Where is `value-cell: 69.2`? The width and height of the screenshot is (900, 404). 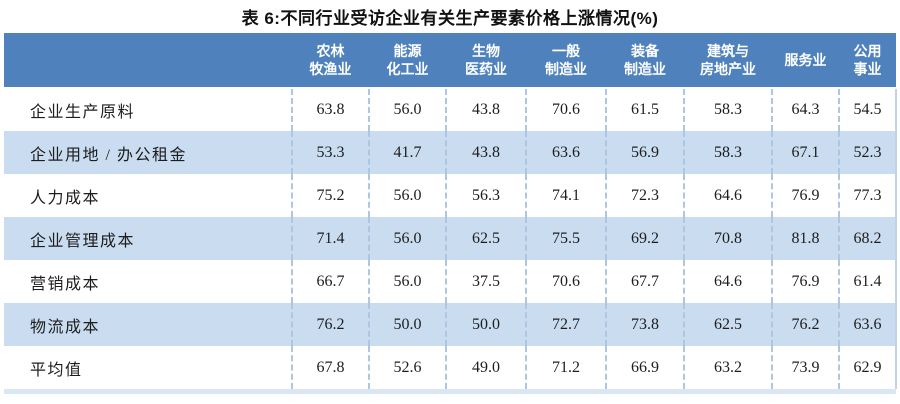
value-cell: 69.2 is located at coordinates (644, 238).